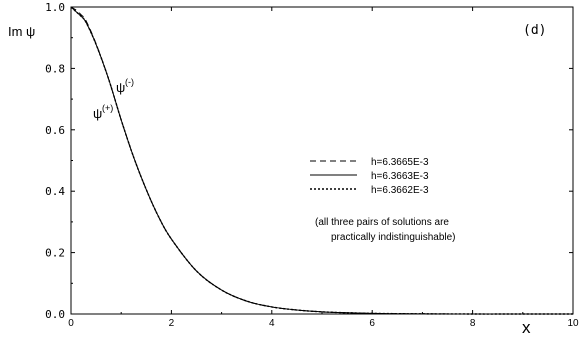 The height and width of the screenshot is (339, 584). Describe the element at coordinates (400, 176) in the screenshot. I see `legend-label-2: h=6.3663E-3` at that location.